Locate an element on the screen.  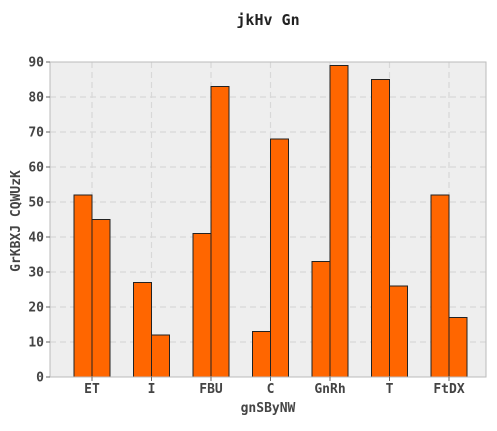
y-tick-label: 60 is located at coordinates (36, 168).